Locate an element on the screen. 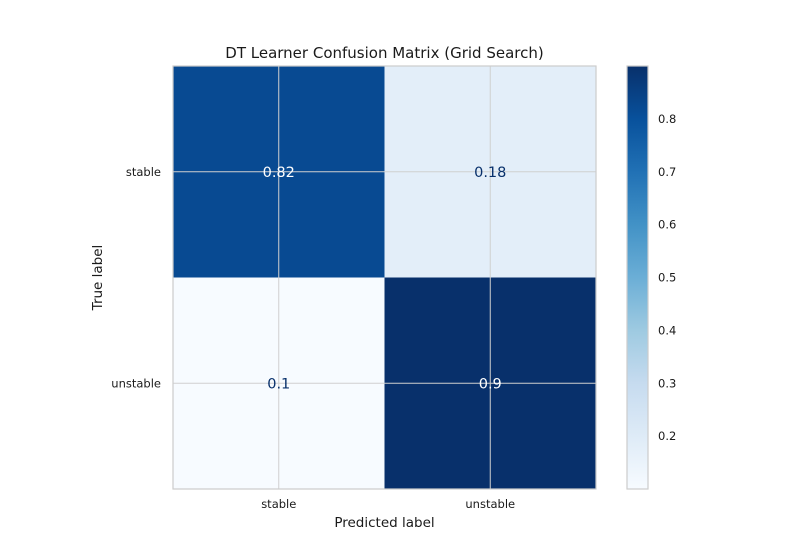 The height and width of the screenshot is (554, 800). cell-value-label: 0.82 is located at coordinates (279, 173).